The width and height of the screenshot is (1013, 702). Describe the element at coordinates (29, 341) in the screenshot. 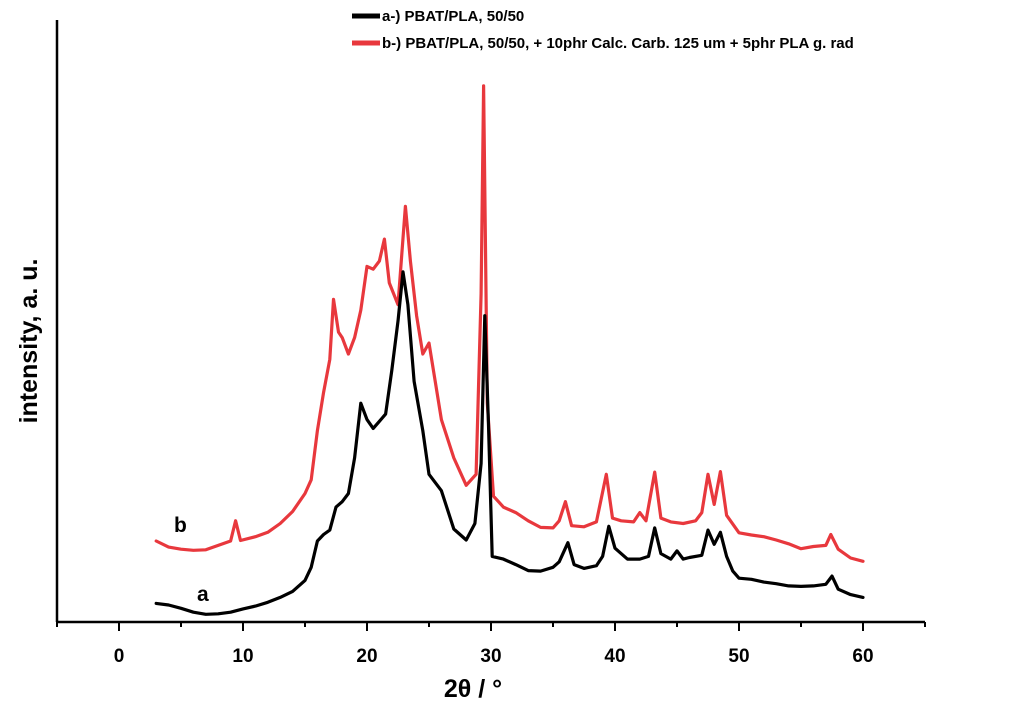

I see `y-axis-title: intensity, a. u.` at that location.